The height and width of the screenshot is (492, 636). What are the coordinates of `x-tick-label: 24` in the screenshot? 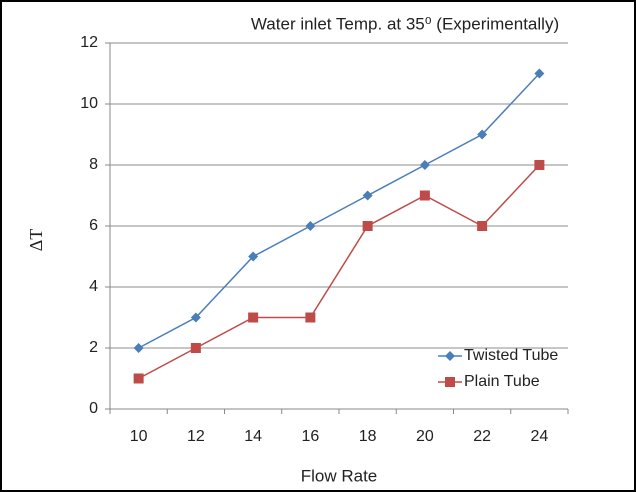 It's located at (539, 436).